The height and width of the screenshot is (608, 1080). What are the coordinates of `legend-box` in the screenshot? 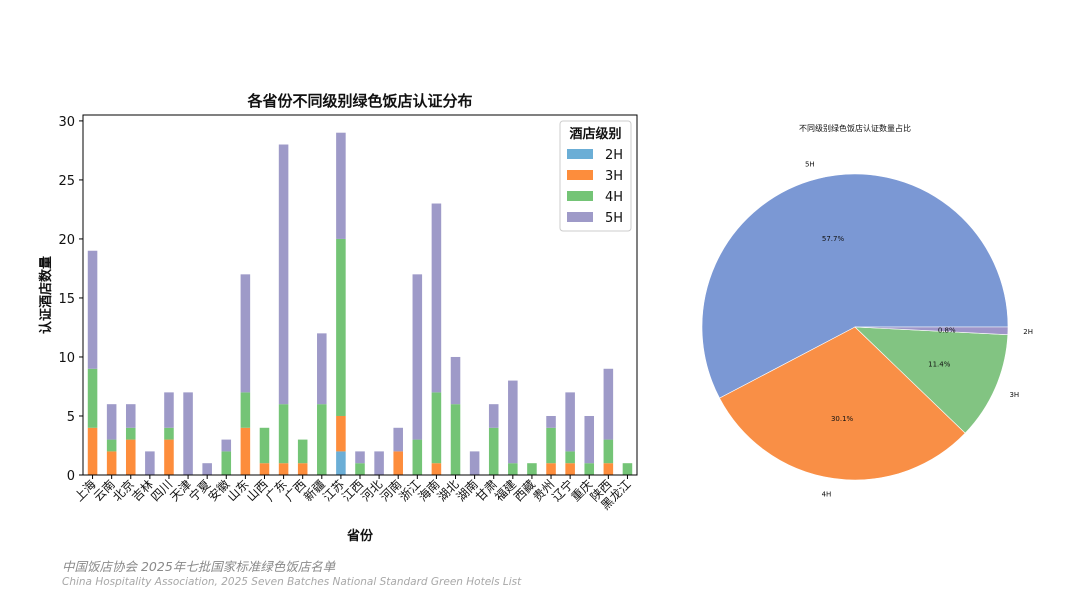 It's located at (595, 176).